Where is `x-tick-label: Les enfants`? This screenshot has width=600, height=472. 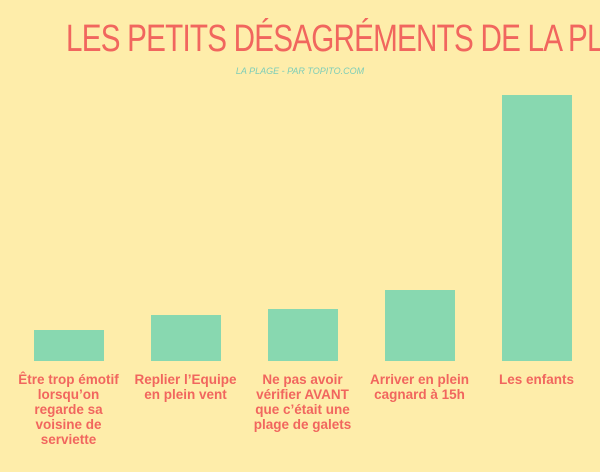
x-tick-label: Les enfants is located at coordinates (536, 379).